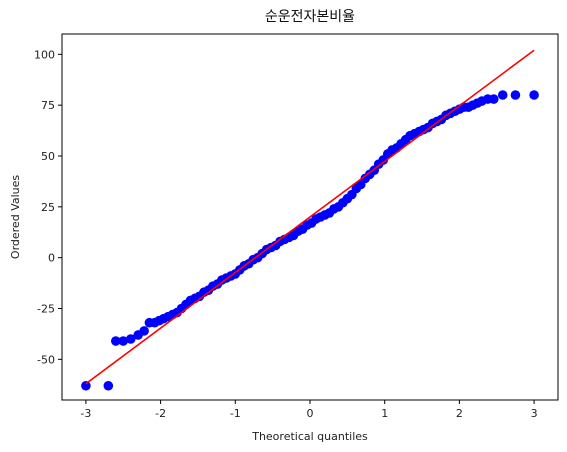  What do you see at coordinates (46, 309) in the screenshot?
I see `y-tick-label: -25` at bounding box center [46, 309].